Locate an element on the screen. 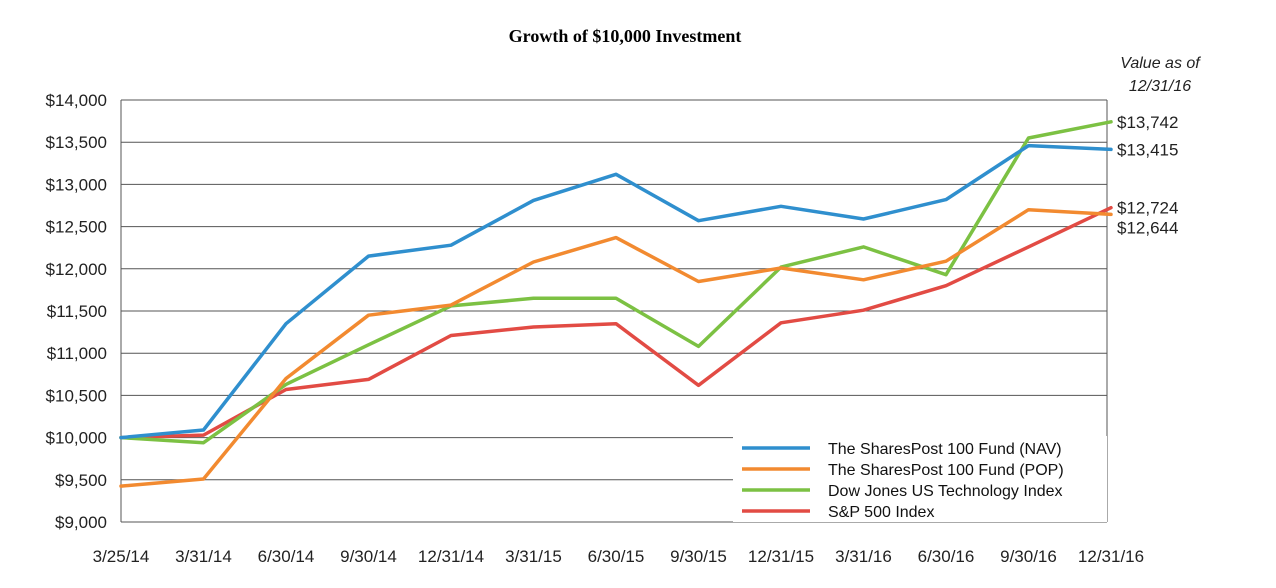 This screenshot has width=1276, height=588. legend-entry: The SharesPost 100 Fund (POP) is located at coordinates (946, 470).